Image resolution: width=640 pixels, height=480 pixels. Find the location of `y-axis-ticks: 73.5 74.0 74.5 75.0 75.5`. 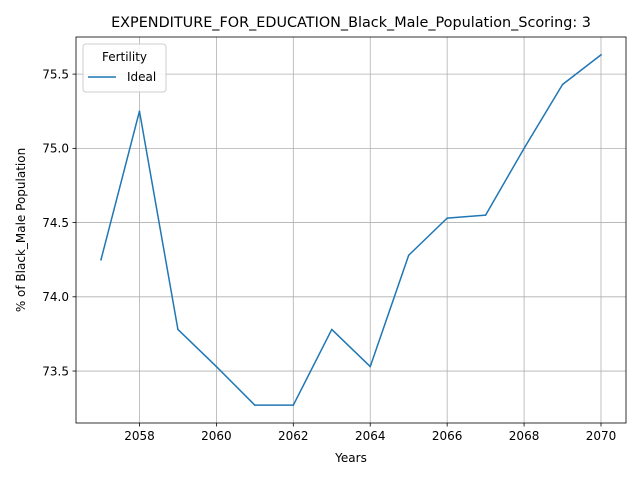

y-axis-ticks: 73.5 74.0 74.5 75.0 75.5 is located at coordinates (59, 222).